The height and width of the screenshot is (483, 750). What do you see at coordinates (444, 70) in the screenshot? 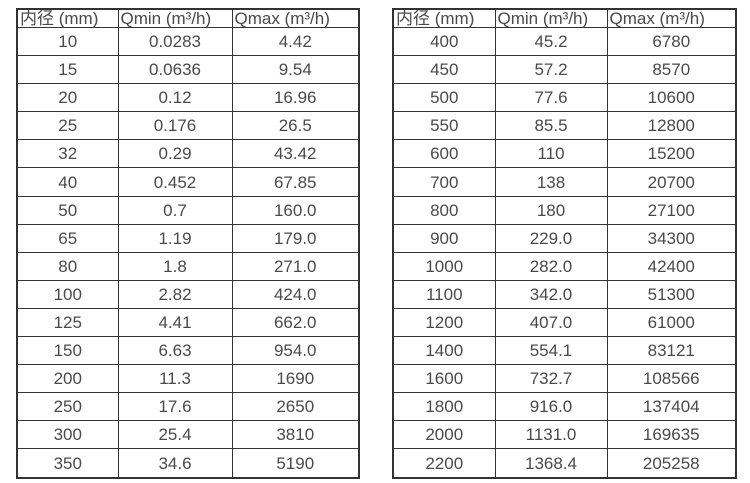
I see `table-cell: 450` at bounding box center [444, 70].